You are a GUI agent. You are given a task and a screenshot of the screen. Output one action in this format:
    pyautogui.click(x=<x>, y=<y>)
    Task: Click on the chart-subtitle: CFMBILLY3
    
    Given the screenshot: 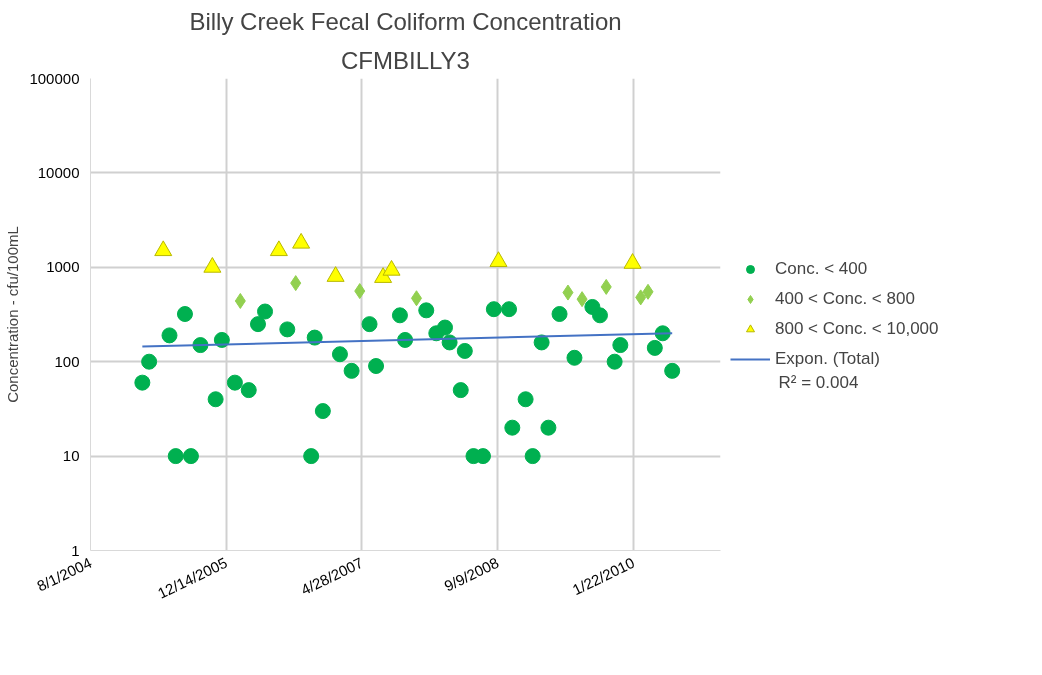 What is the action you would take?
    pyautogui.click(x=405, y=60)
    